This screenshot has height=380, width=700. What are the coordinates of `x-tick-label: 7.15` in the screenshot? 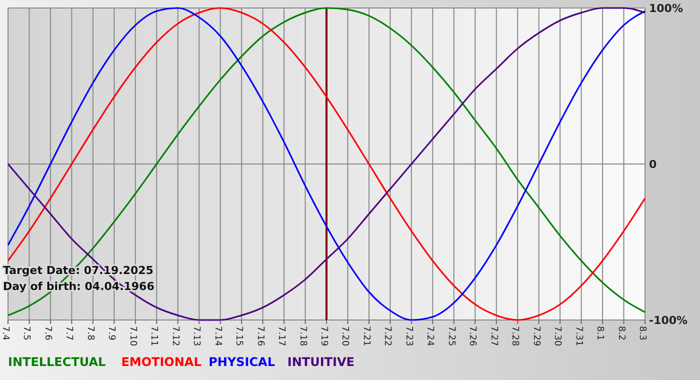 It's located at (239, 336).